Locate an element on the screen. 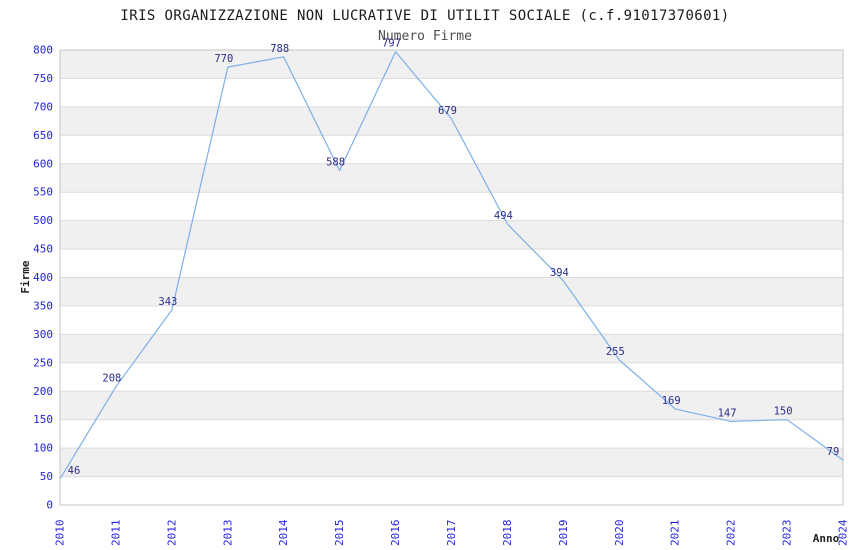 The width and height of the screenshot is (850, 550). x-tick-label: 2014 is located at coordinates (283, 532).